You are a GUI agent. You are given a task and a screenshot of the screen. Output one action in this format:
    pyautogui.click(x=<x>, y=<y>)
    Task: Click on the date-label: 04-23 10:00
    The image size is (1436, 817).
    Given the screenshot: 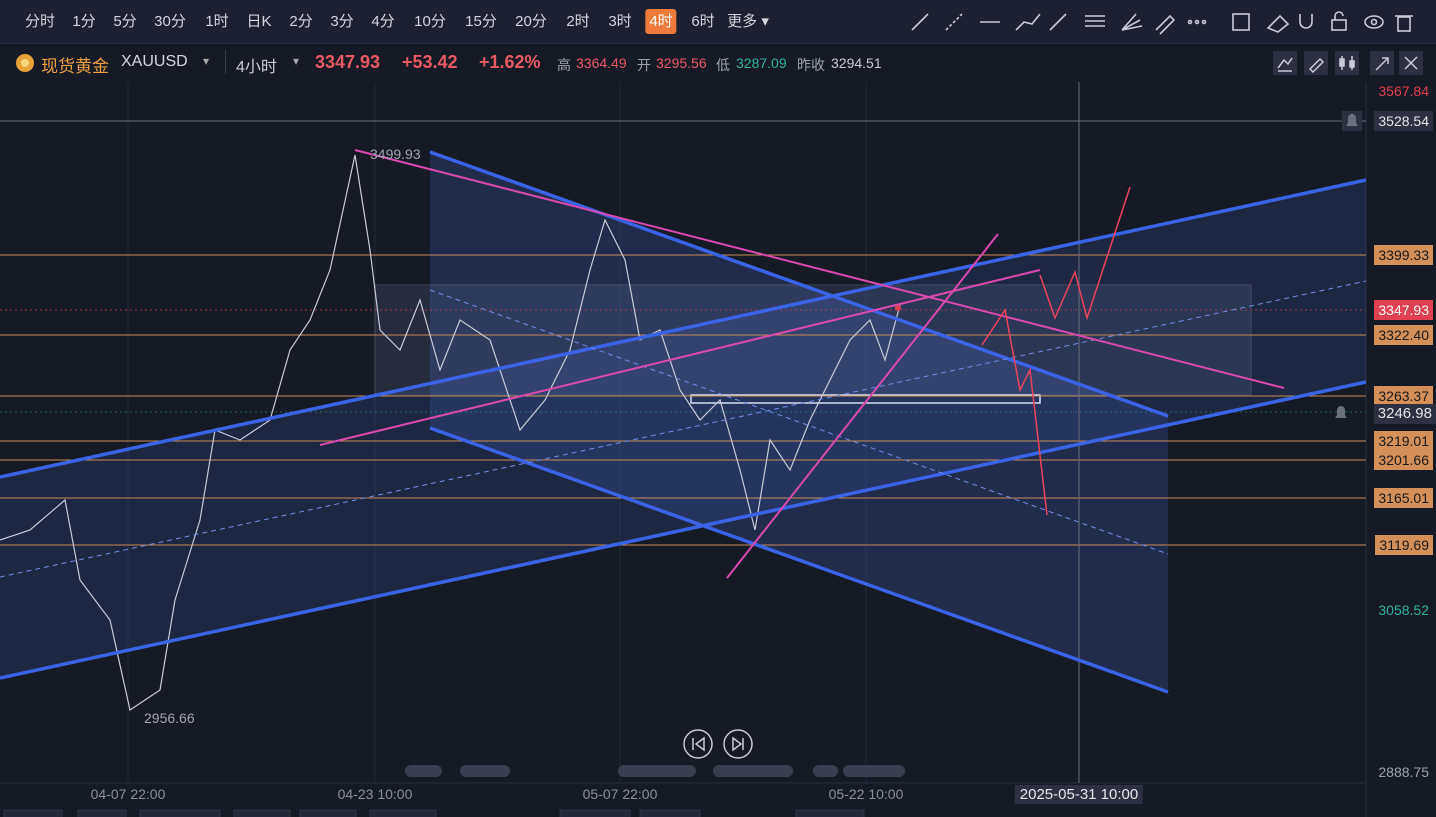 What is the action you would take?
    pyautogui.click(x=375, y=794)
    